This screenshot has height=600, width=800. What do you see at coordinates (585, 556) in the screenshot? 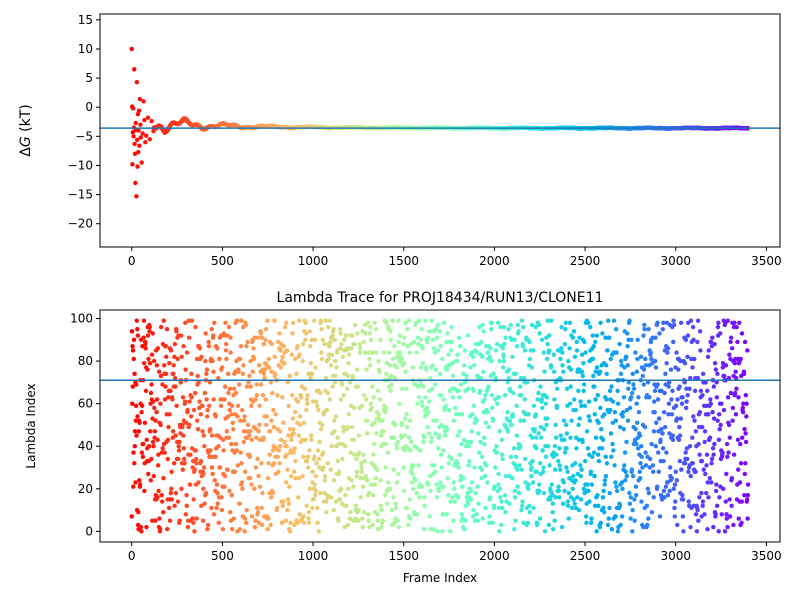
I see `x-tick-label: 2500` at bounding box center [585, 556].